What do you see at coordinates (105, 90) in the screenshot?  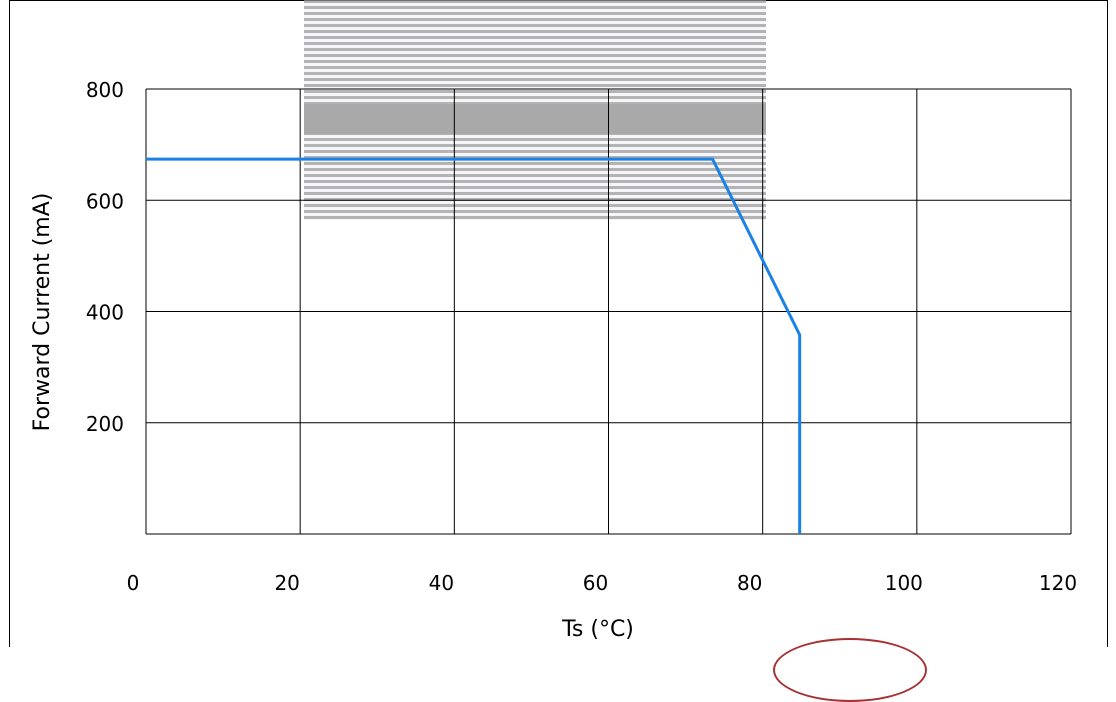 I see `y-tick-label-800: 800` at bounding box center [105, 90].